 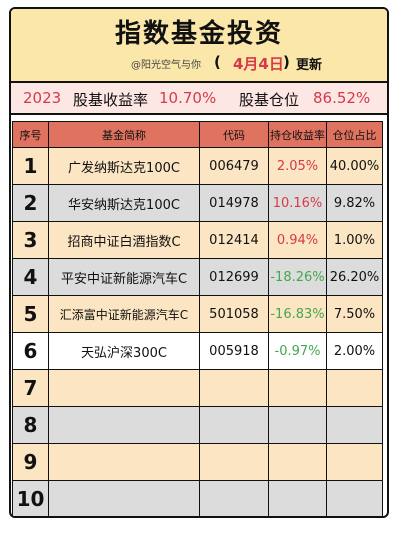 I want to click on paren-open: (, so click(x=217, y=62).